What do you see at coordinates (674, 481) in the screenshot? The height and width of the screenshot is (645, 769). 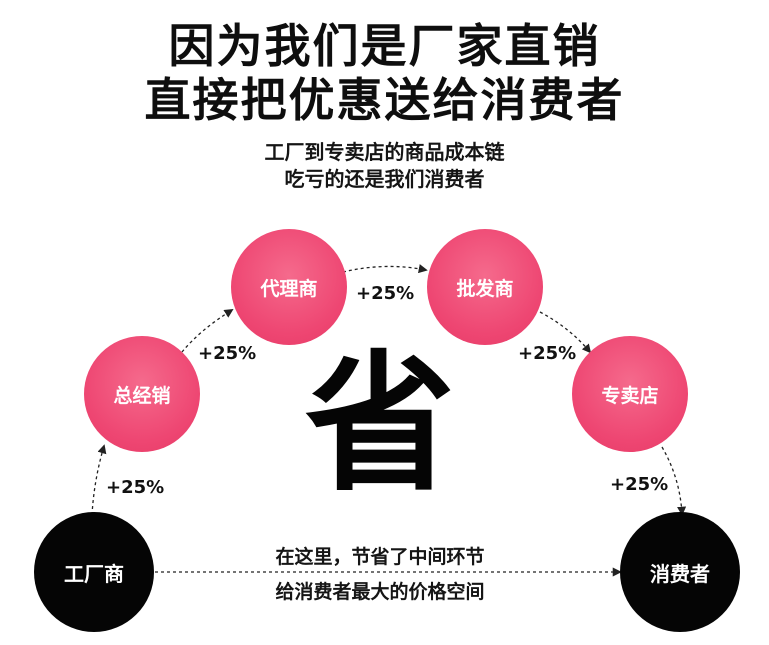 I see `arrow-store-to-consumer` at bounding box center [674, 481].